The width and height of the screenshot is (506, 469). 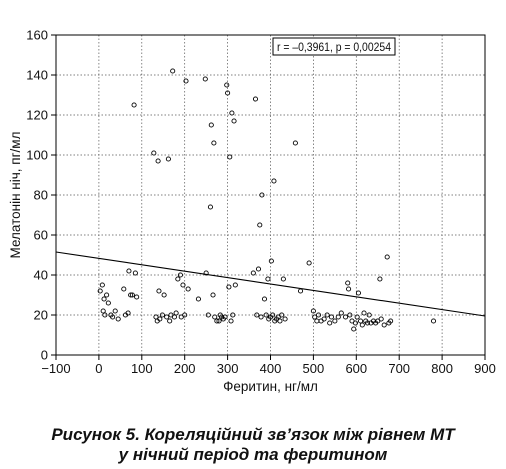 I want to click on x-tick-label: 200, so click(x=185, y=368).